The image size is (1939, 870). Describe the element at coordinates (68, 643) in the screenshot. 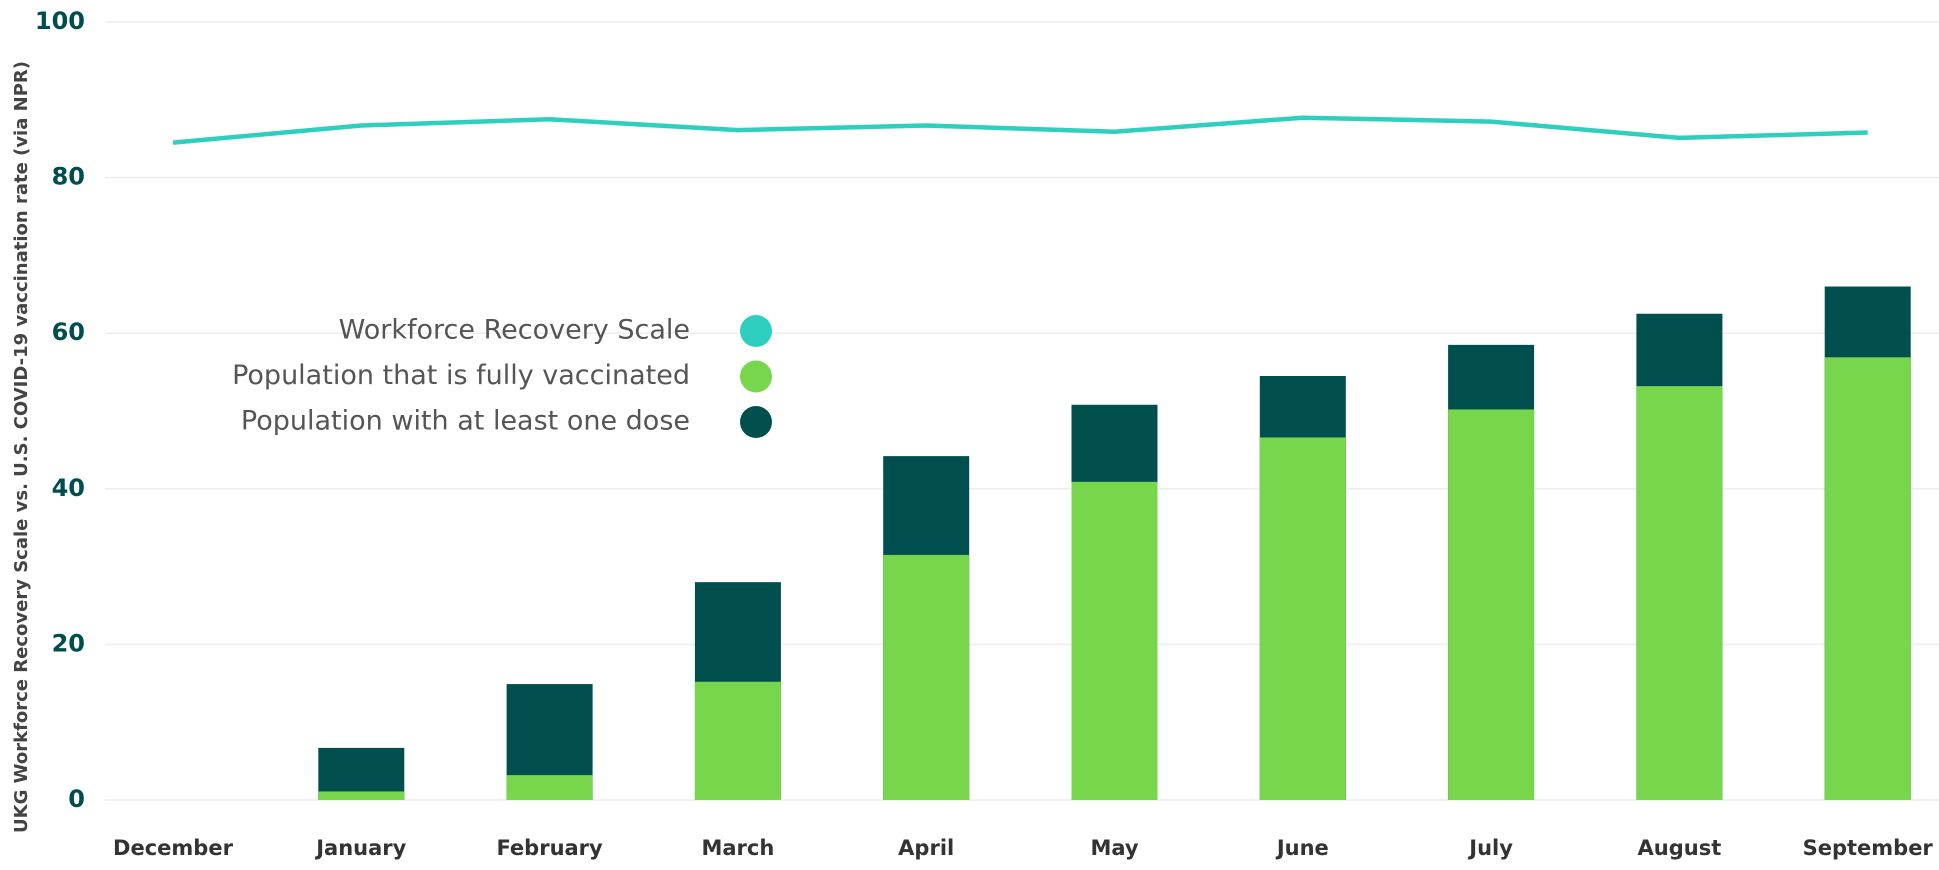

I see `y-tick-label: 20` at that location.